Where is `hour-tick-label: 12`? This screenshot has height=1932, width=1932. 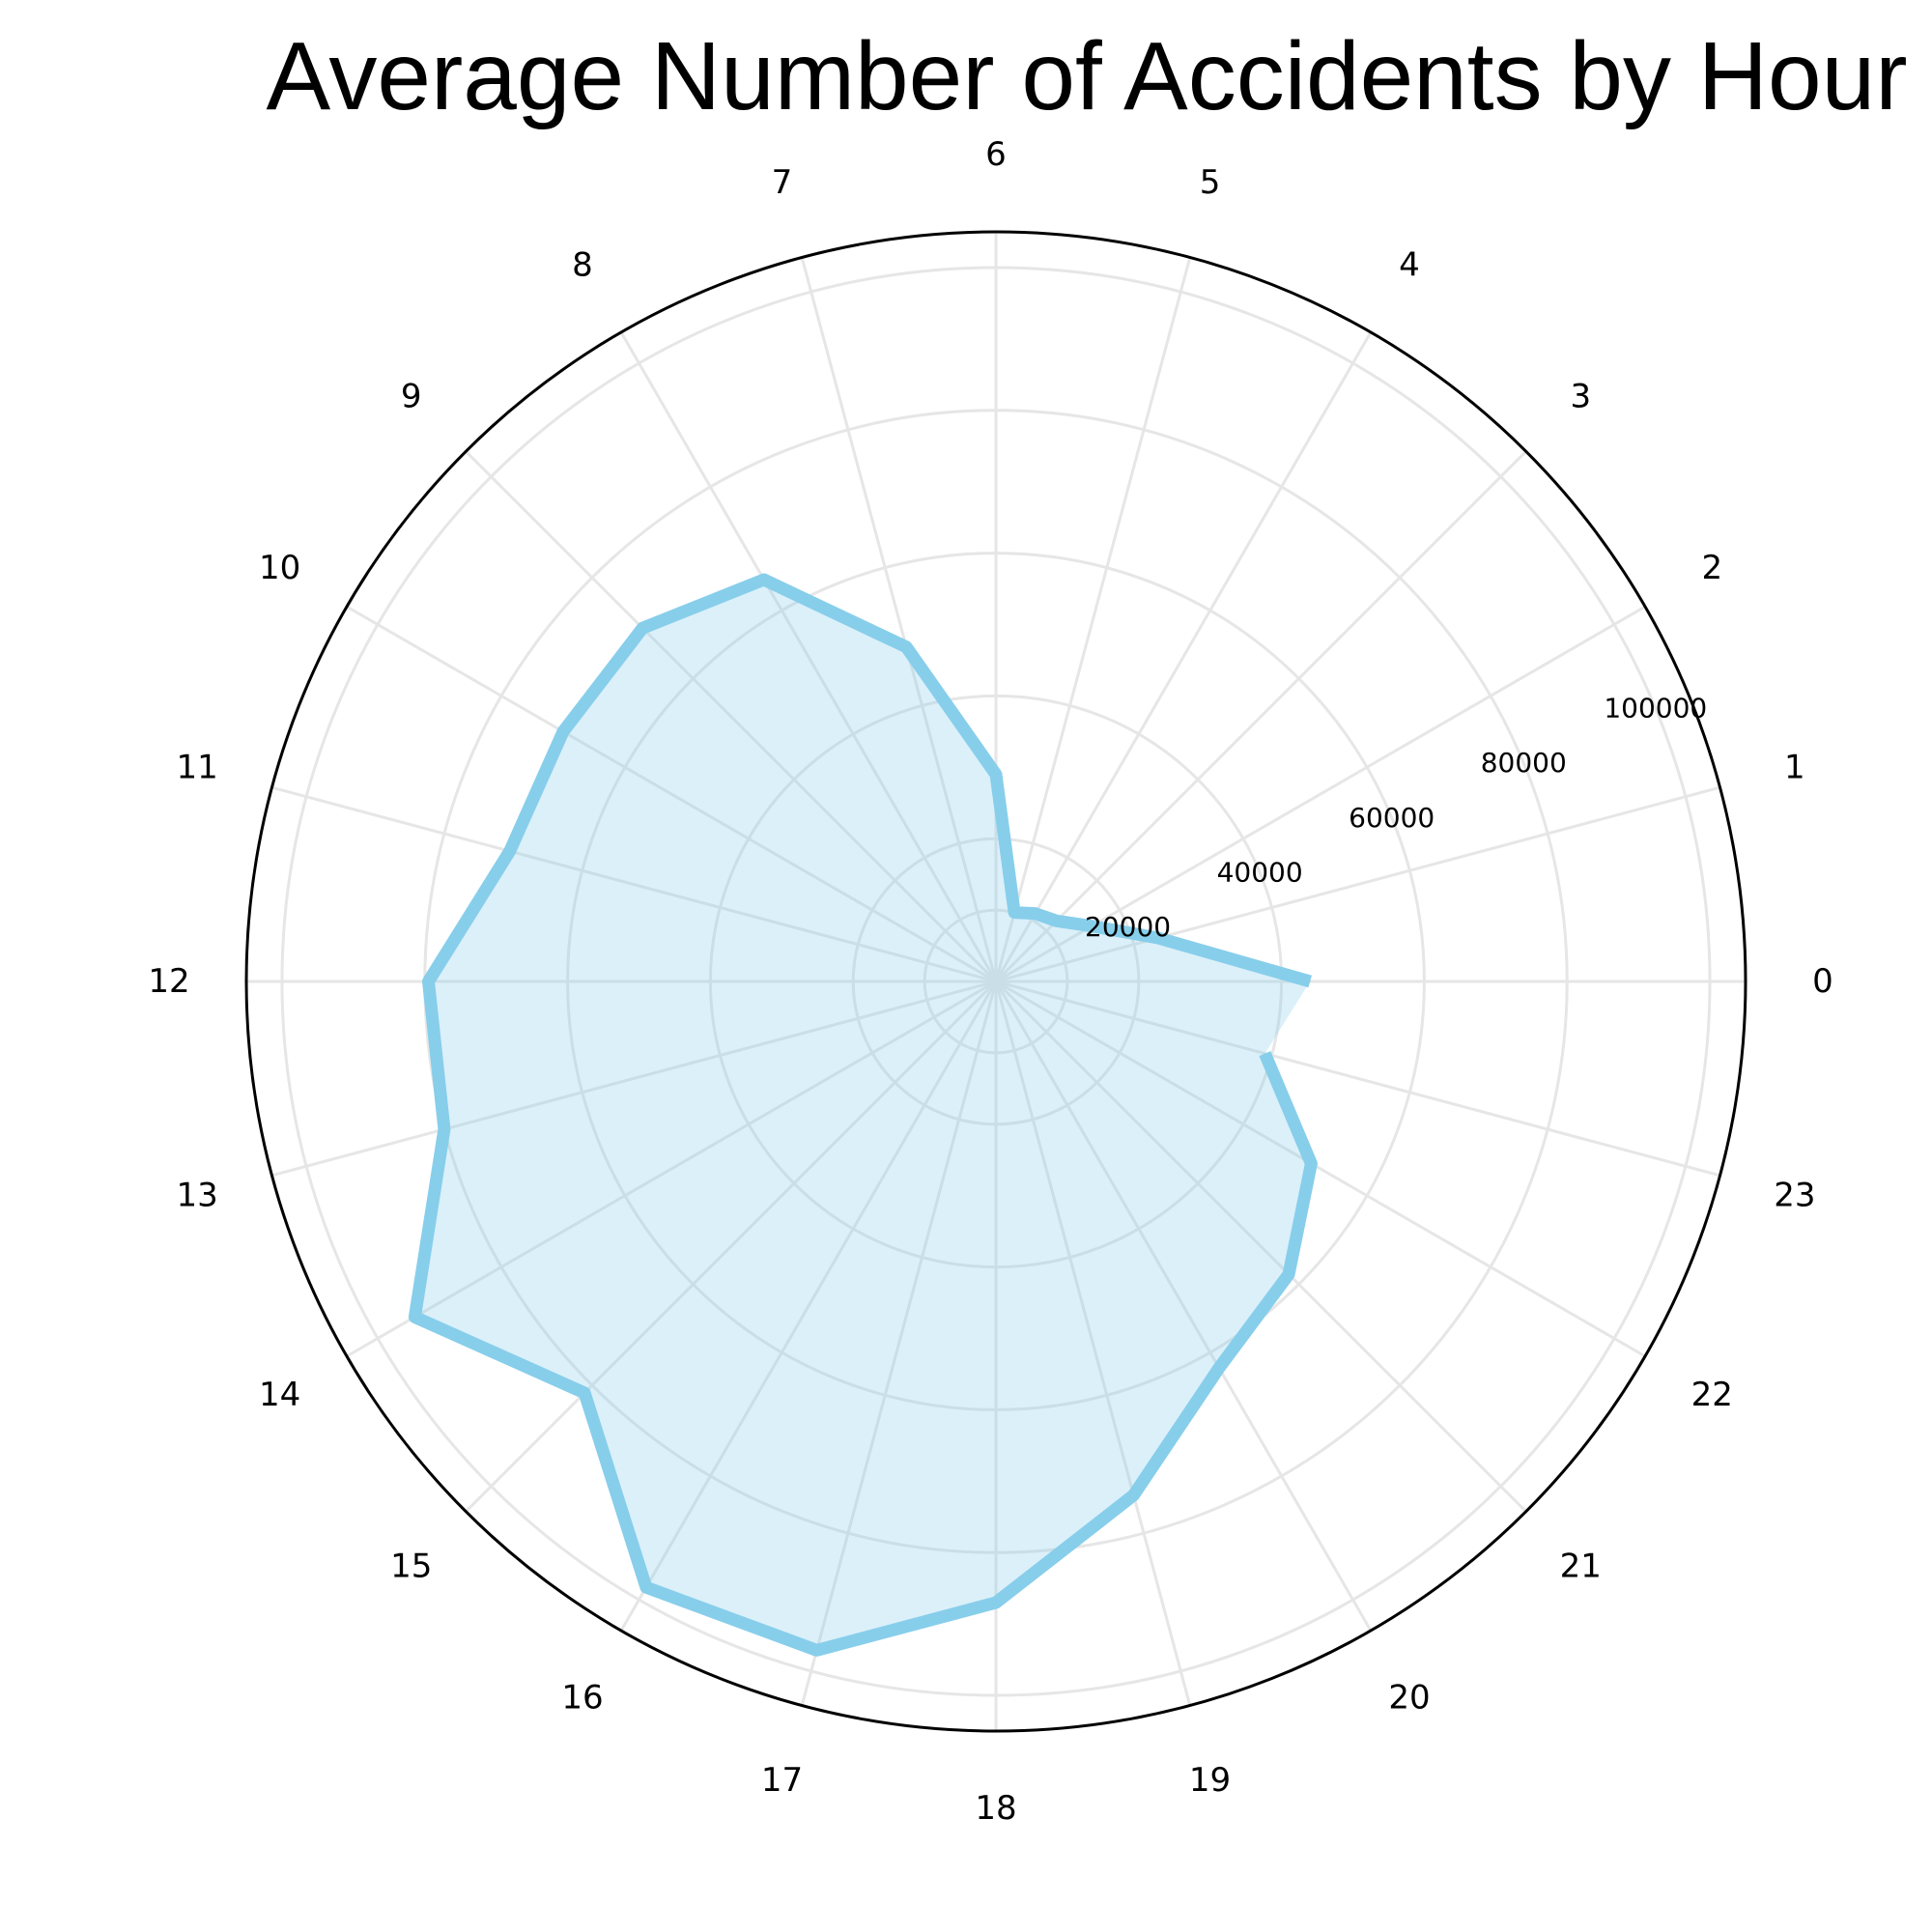
hour-tick-label: 12 is located at coordinates (168, 981).